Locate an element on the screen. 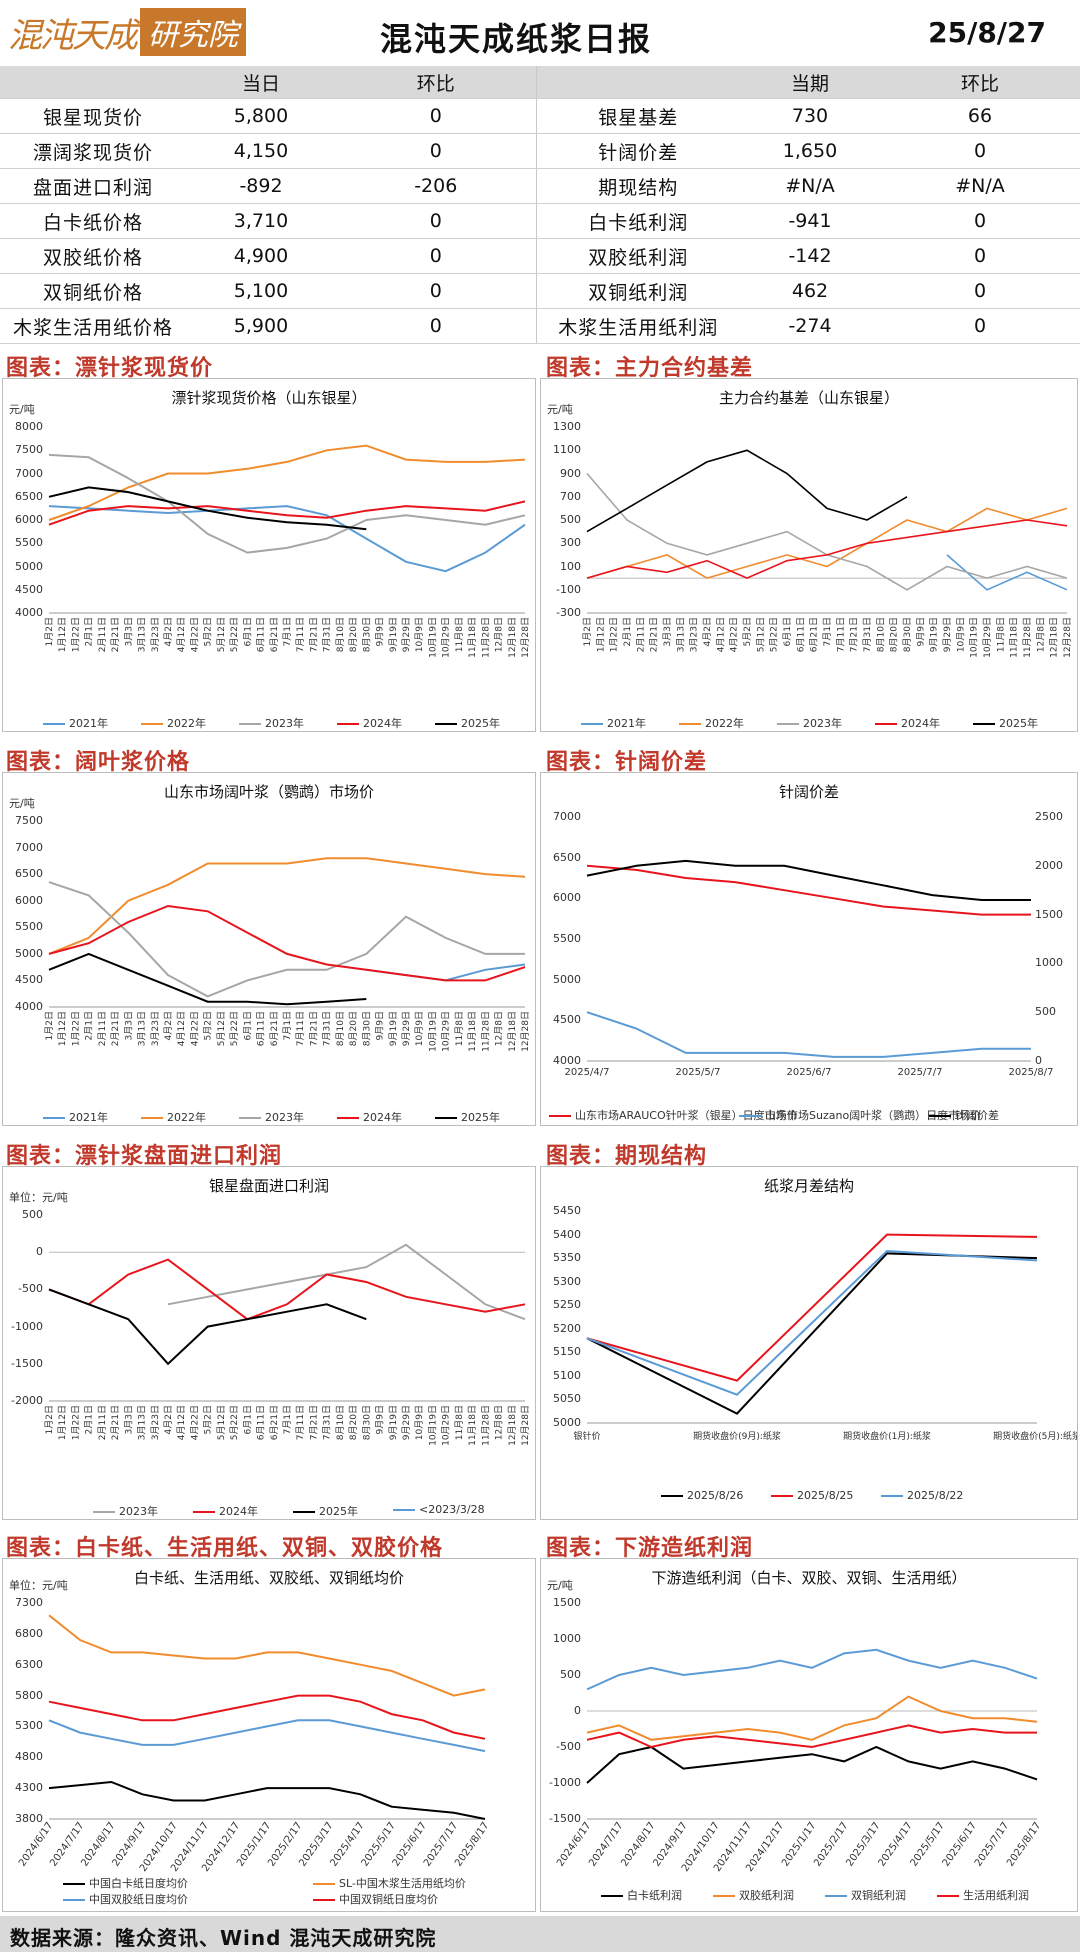 This screenshot has width=1080, height=1952. summary-row: 双胶纸价格 4,900 0 双胶纸利润 -142 0 is located at coordinates (540, 256).